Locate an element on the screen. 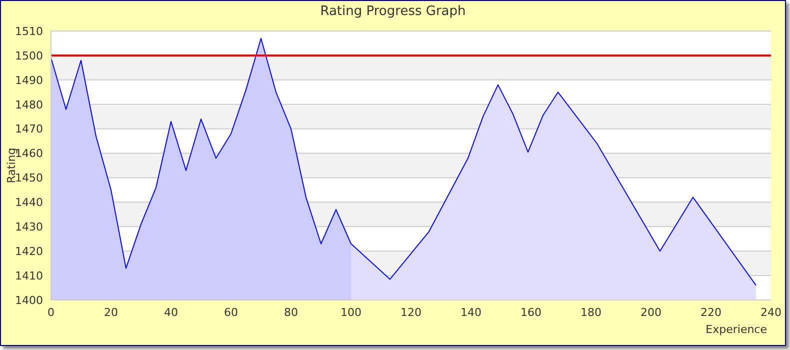 The image size is (790, 350). y-axis-title: Rating is located at coordinates (11, 166).